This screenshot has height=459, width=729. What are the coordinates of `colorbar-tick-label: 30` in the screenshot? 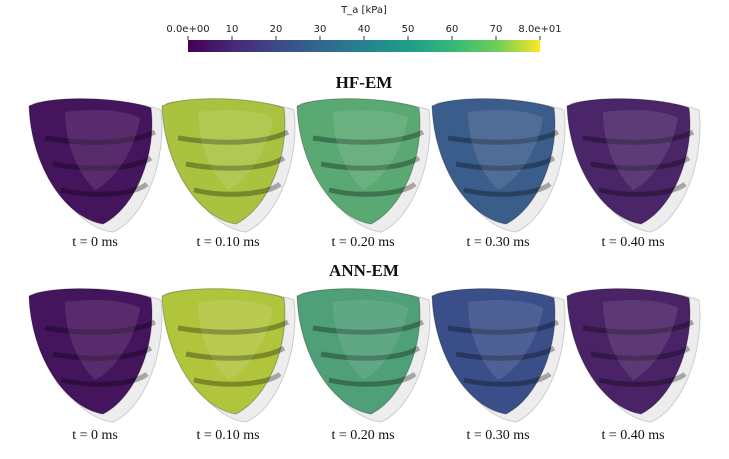 It's located at (320, 29).